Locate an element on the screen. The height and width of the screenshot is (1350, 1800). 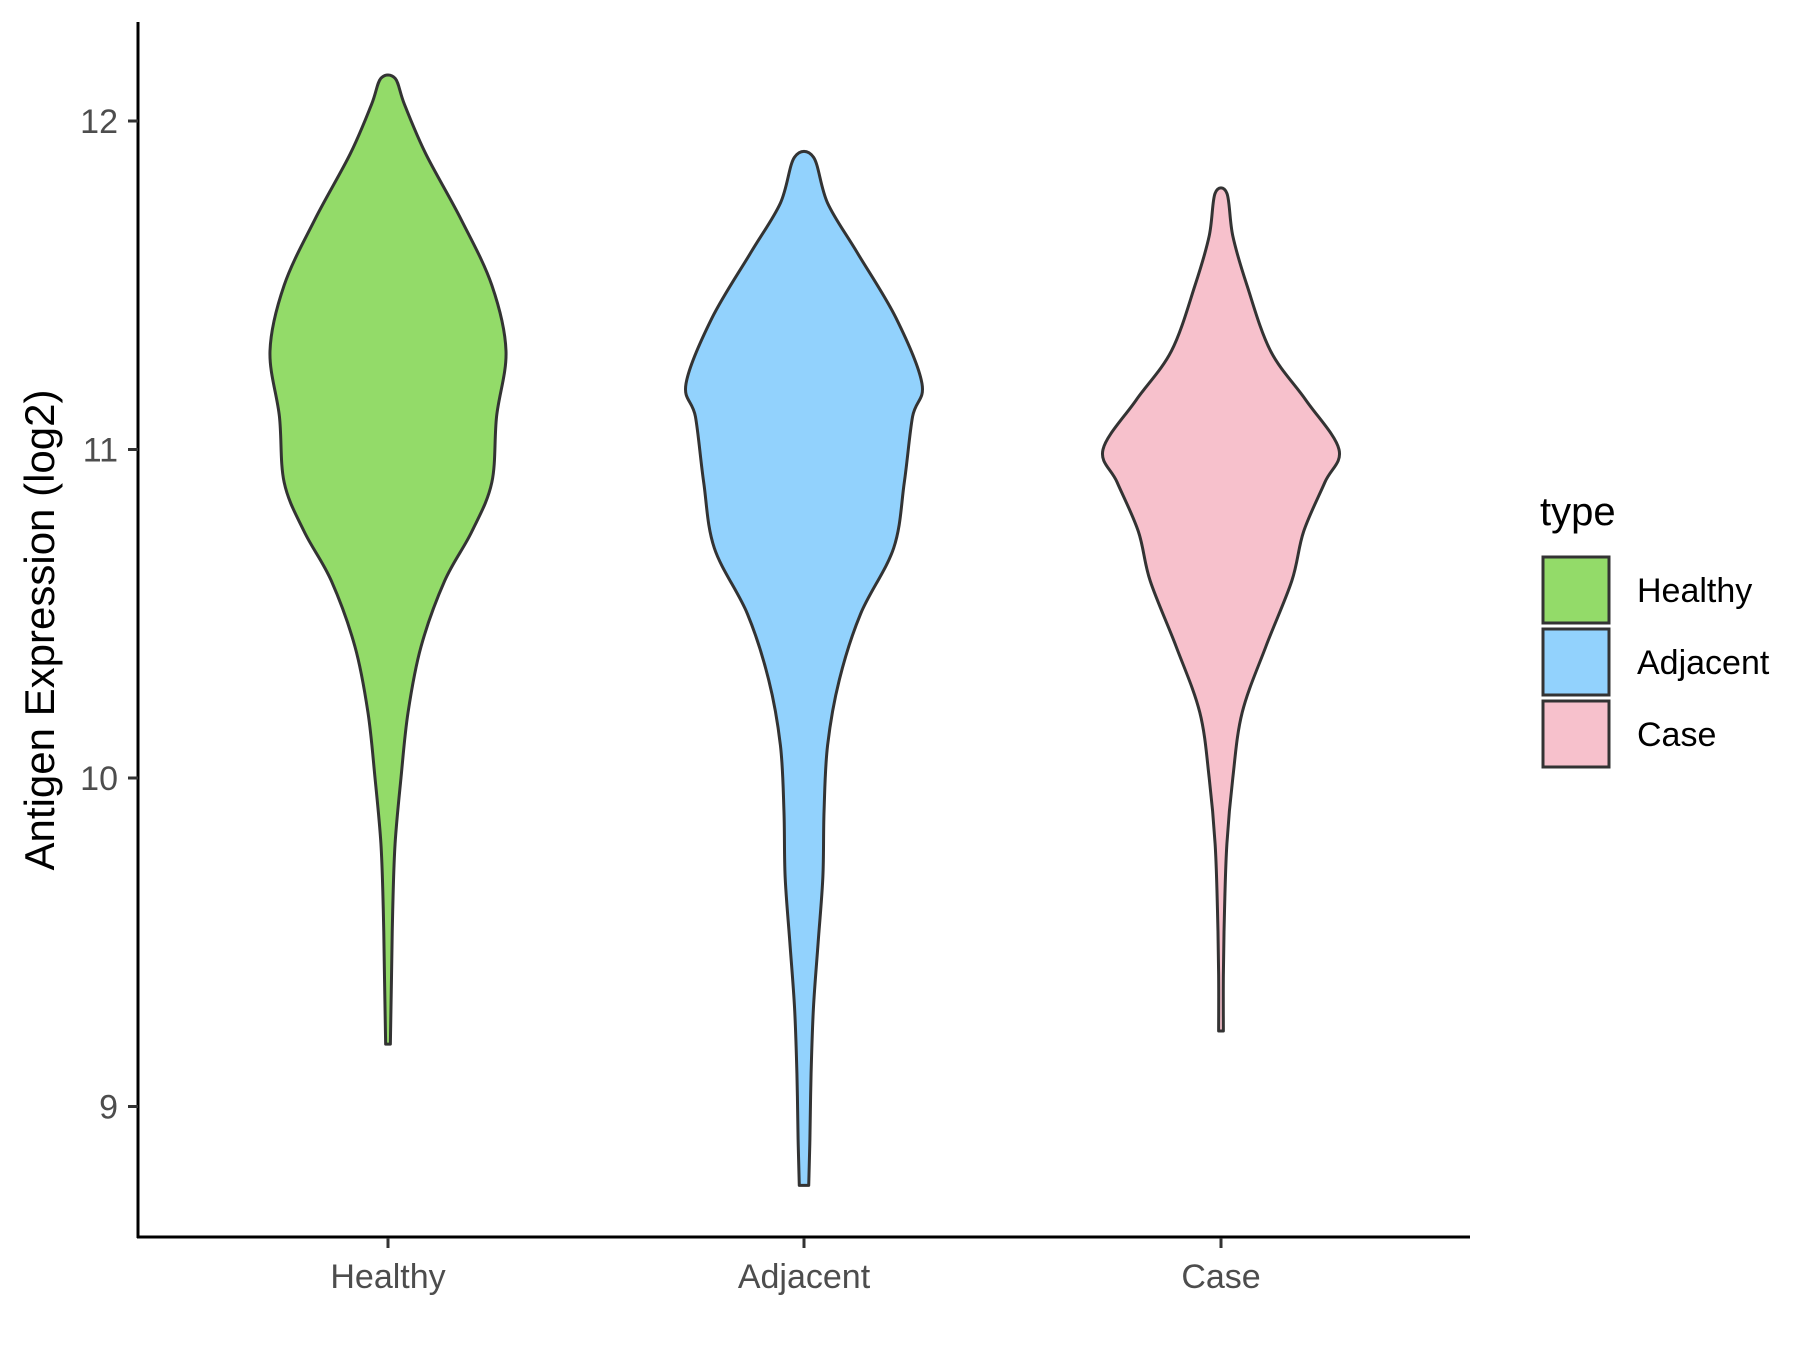
y-axis-ticks: 9 10 11 12 is located at coordinates (109, 615).